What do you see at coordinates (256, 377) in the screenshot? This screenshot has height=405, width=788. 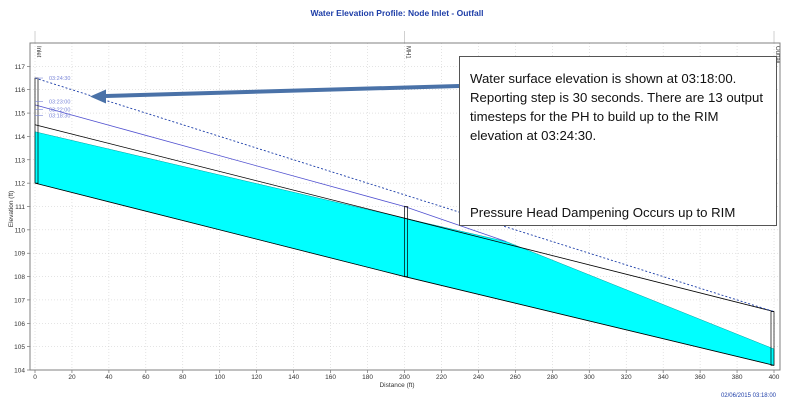 I see `x-tick-label: 120` at bounding box center [256, 377].